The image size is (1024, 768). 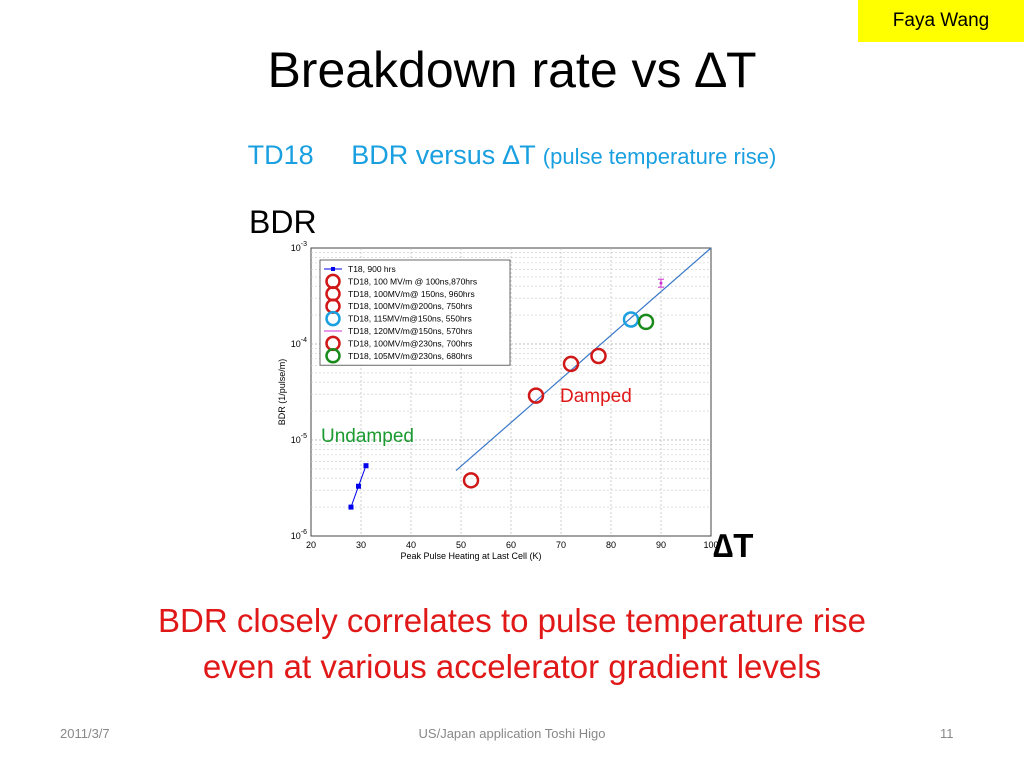 I want to click on x-tick-label: 20, so click(x=311, y=545).